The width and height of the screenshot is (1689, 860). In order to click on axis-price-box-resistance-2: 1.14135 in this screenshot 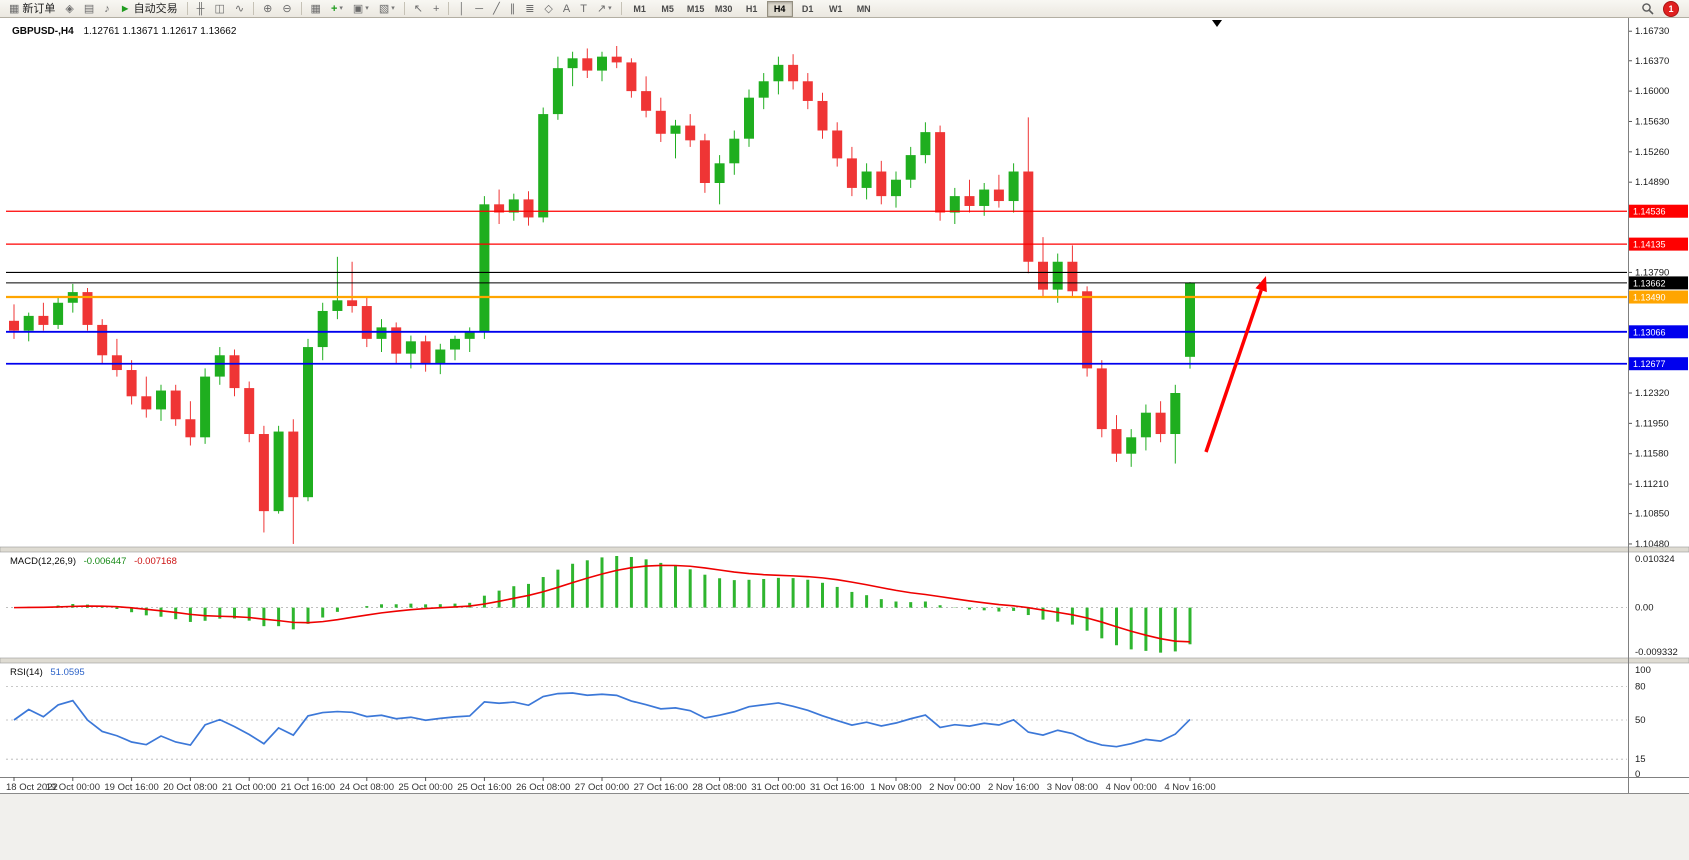, I will do `click(1658, 244)`.